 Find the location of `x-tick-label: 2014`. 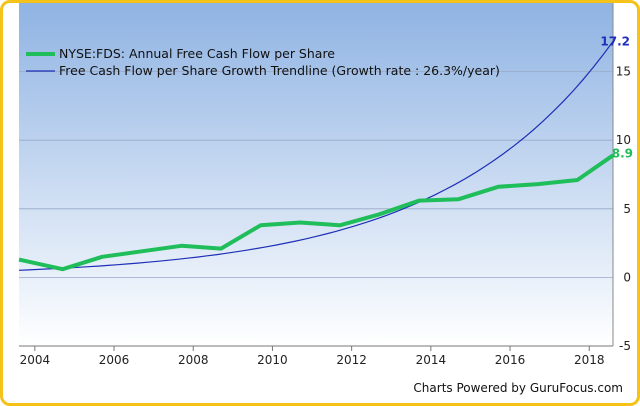

x-tick-label: 2014 is located at coordinates (431, 360).